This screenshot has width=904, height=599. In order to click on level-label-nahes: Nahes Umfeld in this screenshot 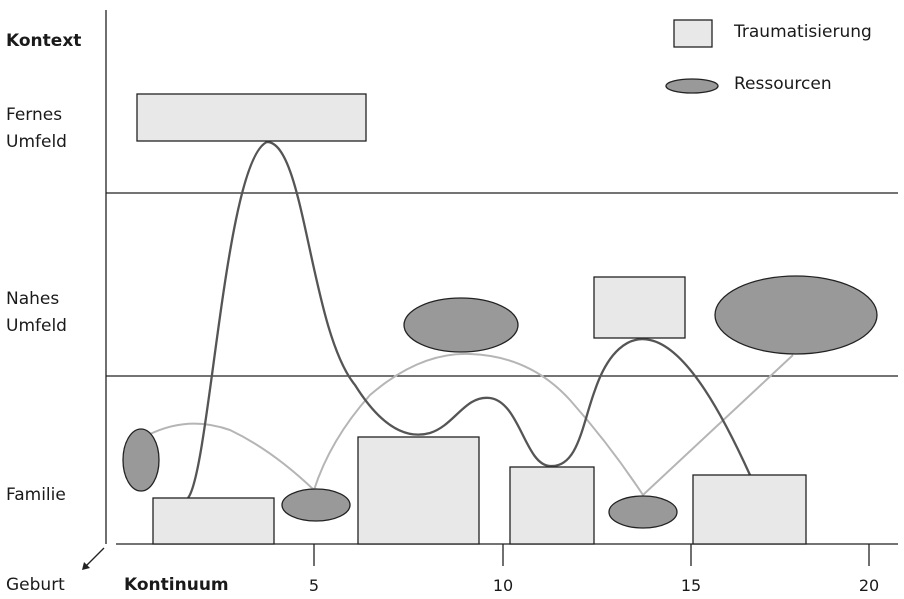, I will do `click(36, 313)`.